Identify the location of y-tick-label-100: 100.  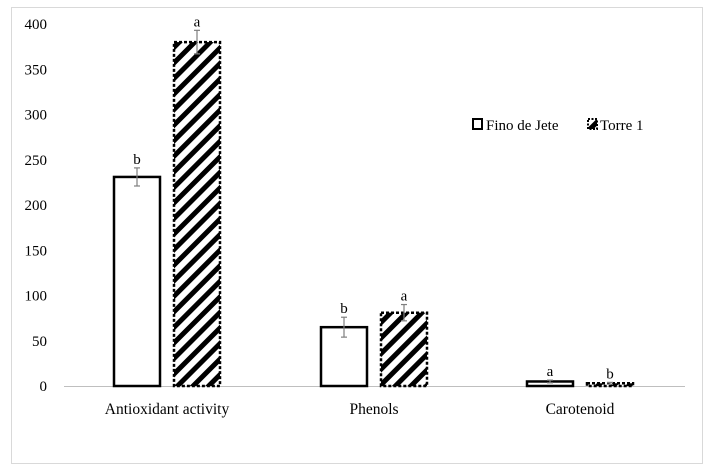
(36, 297).